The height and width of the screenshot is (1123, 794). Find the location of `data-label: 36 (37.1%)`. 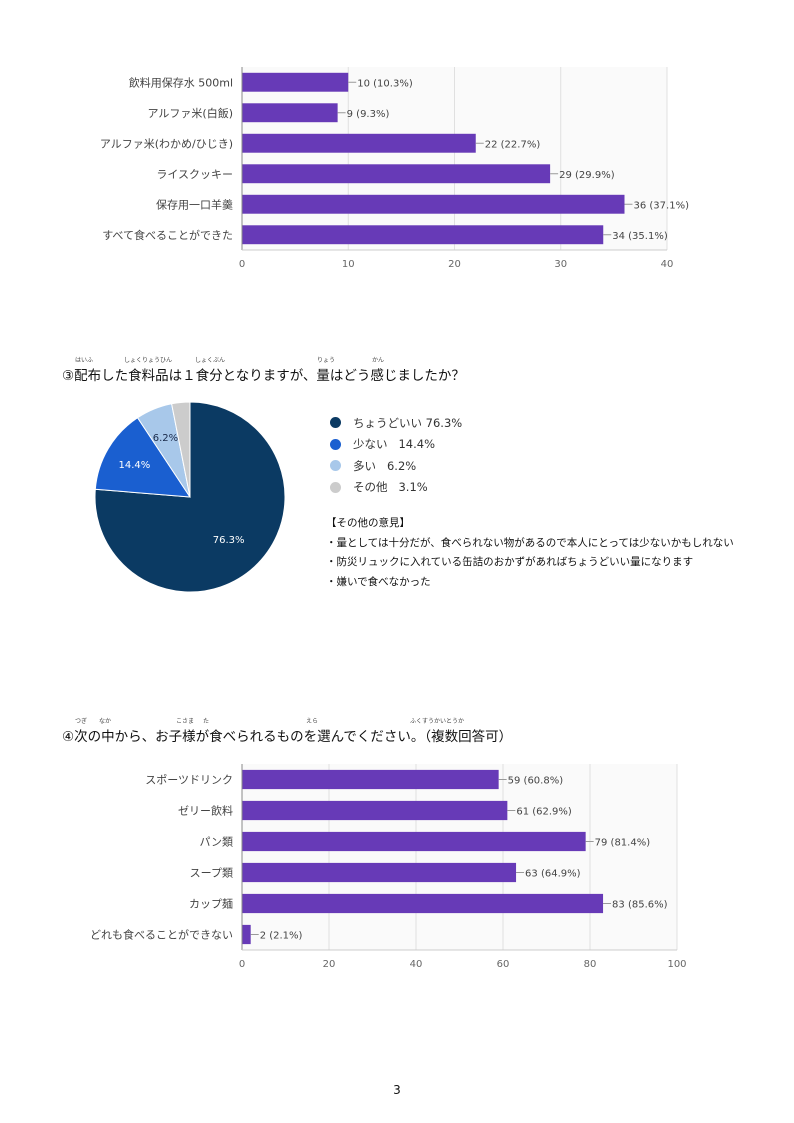

data-label: 36 (37.1%) is located at coordinates (662, 205).